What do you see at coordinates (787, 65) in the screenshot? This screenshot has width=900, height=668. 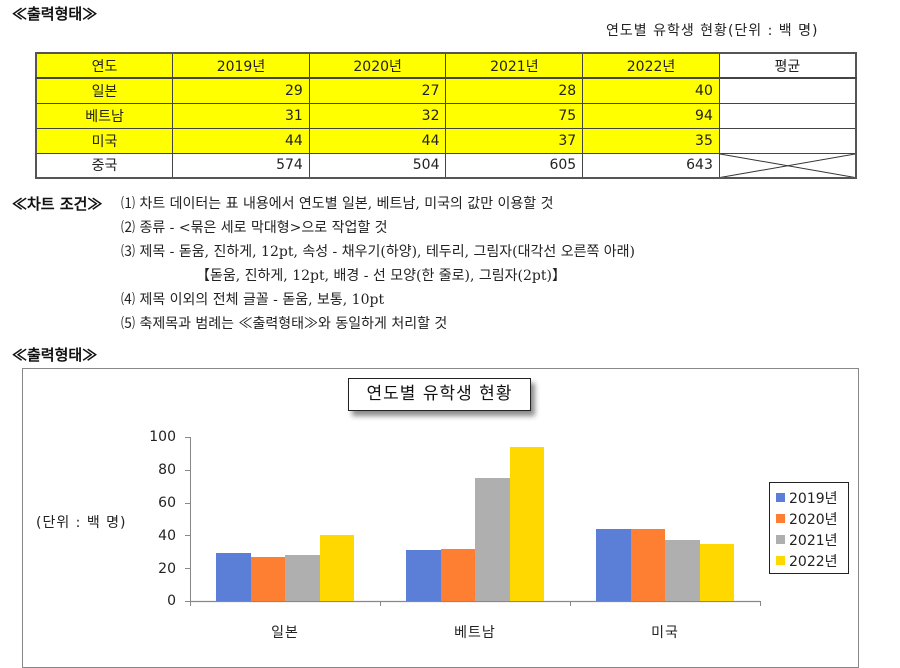 I see `header-cell-average: 평균` at bounding box center [787, 65].